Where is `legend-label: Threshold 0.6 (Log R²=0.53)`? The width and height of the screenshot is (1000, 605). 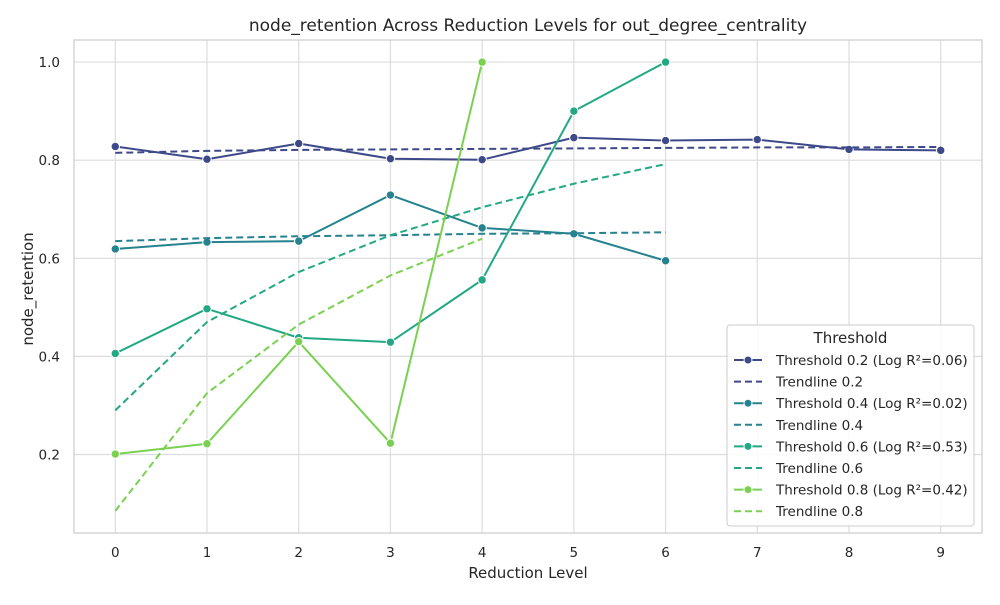
legend-label: Threshold 0.6 (Log R²=0.53) is located at coordinates (871, 447).